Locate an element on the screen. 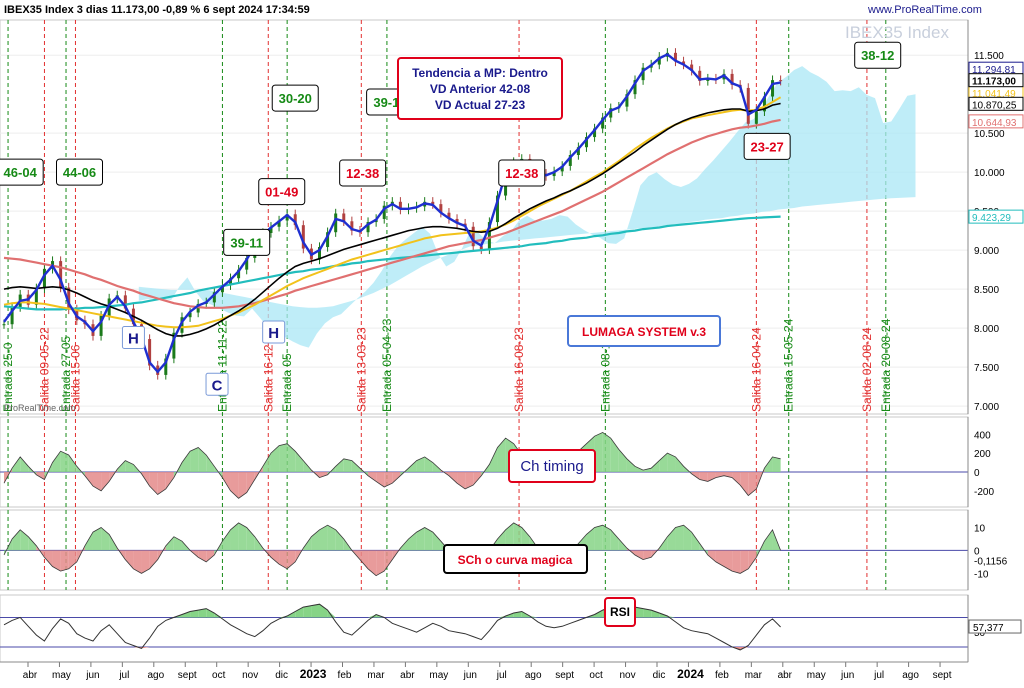 This screenshot has height=688, width=1024. x-tick-label: mar is located at coordinates (754, 675).